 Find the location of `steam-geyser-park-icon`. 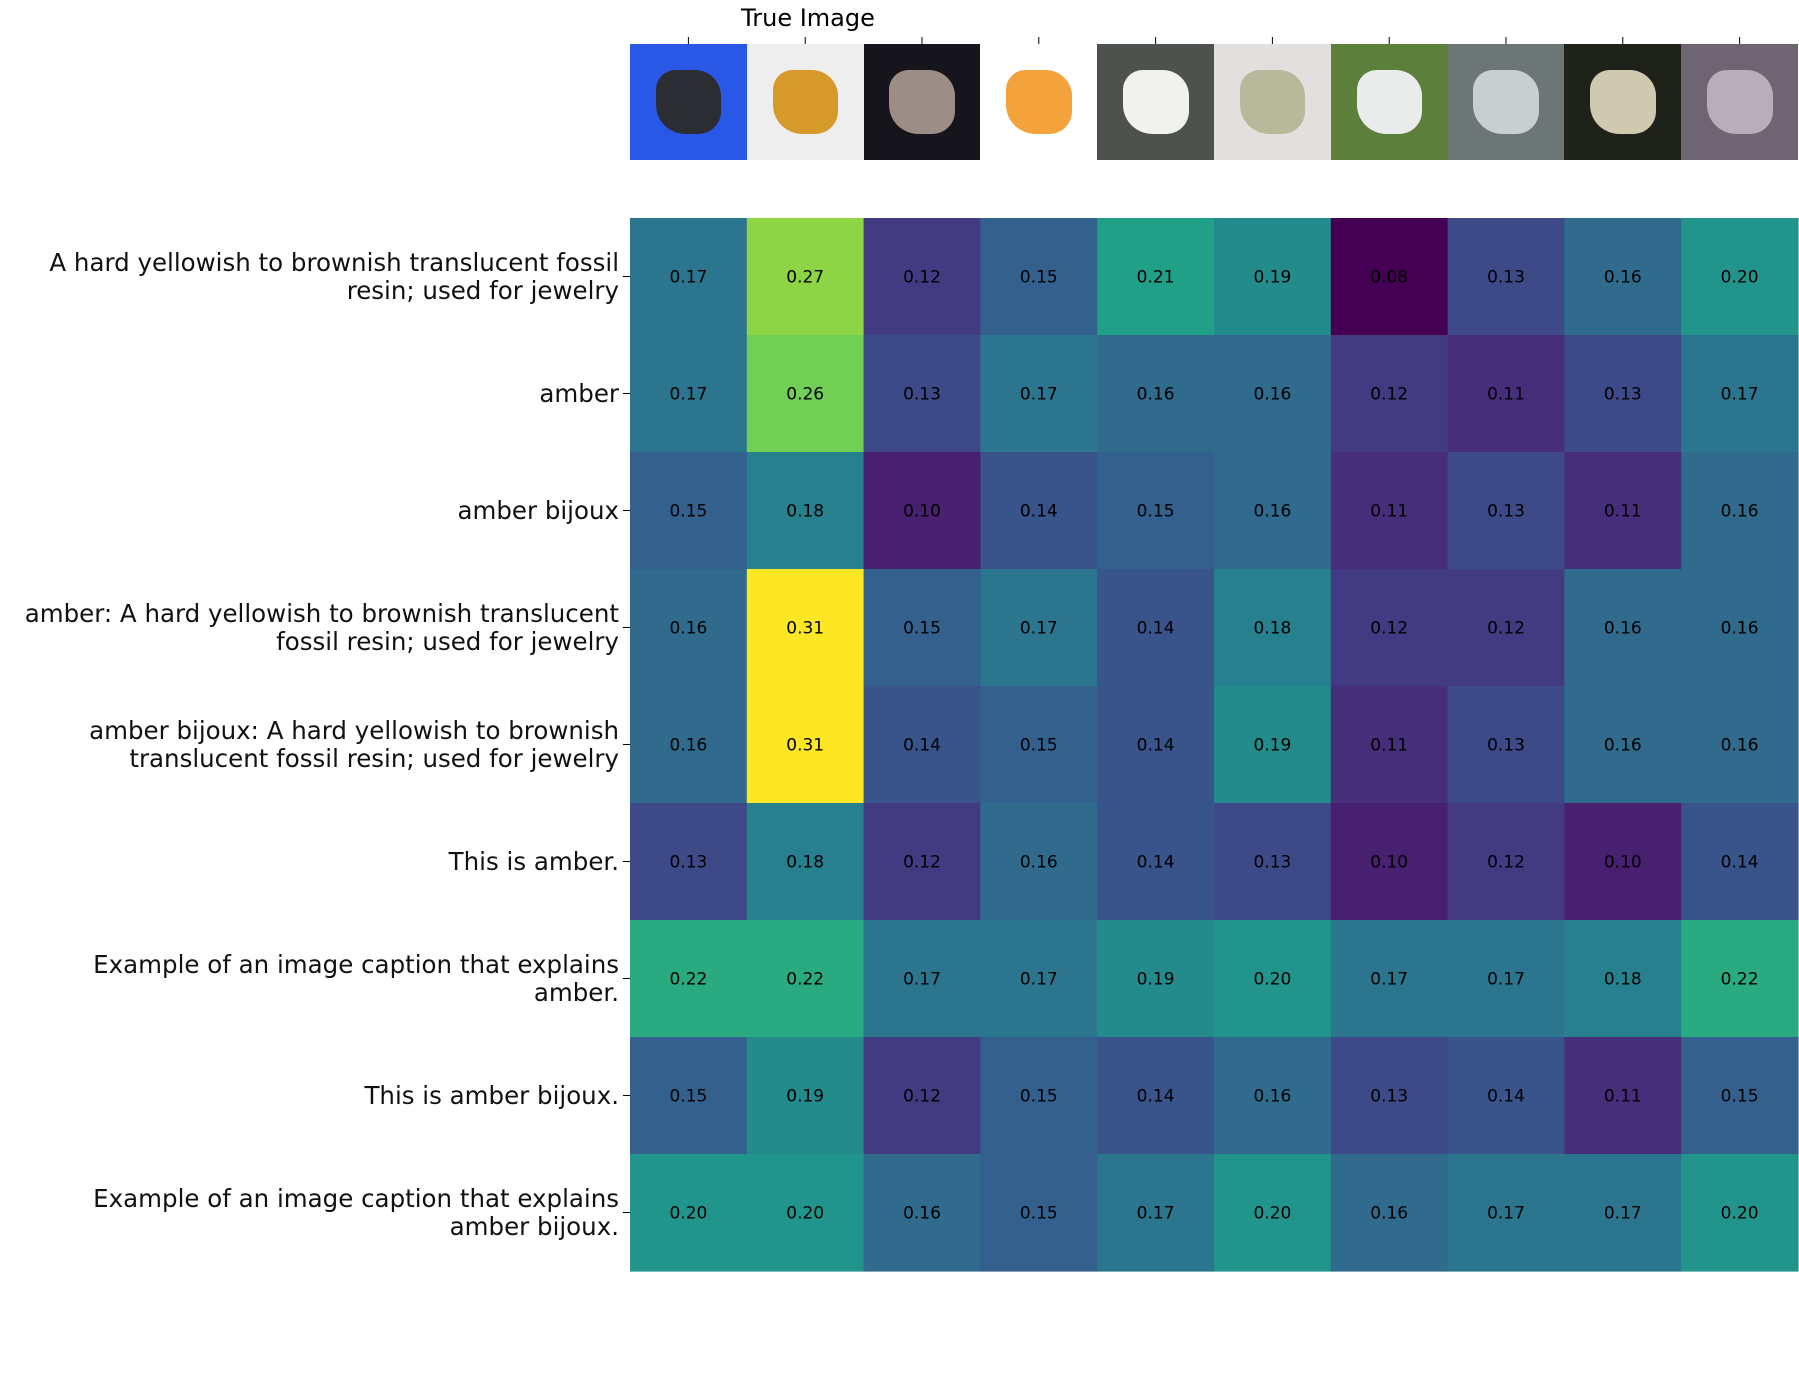

steam-geyser-park-icon is located at coordinates (1389, 102).